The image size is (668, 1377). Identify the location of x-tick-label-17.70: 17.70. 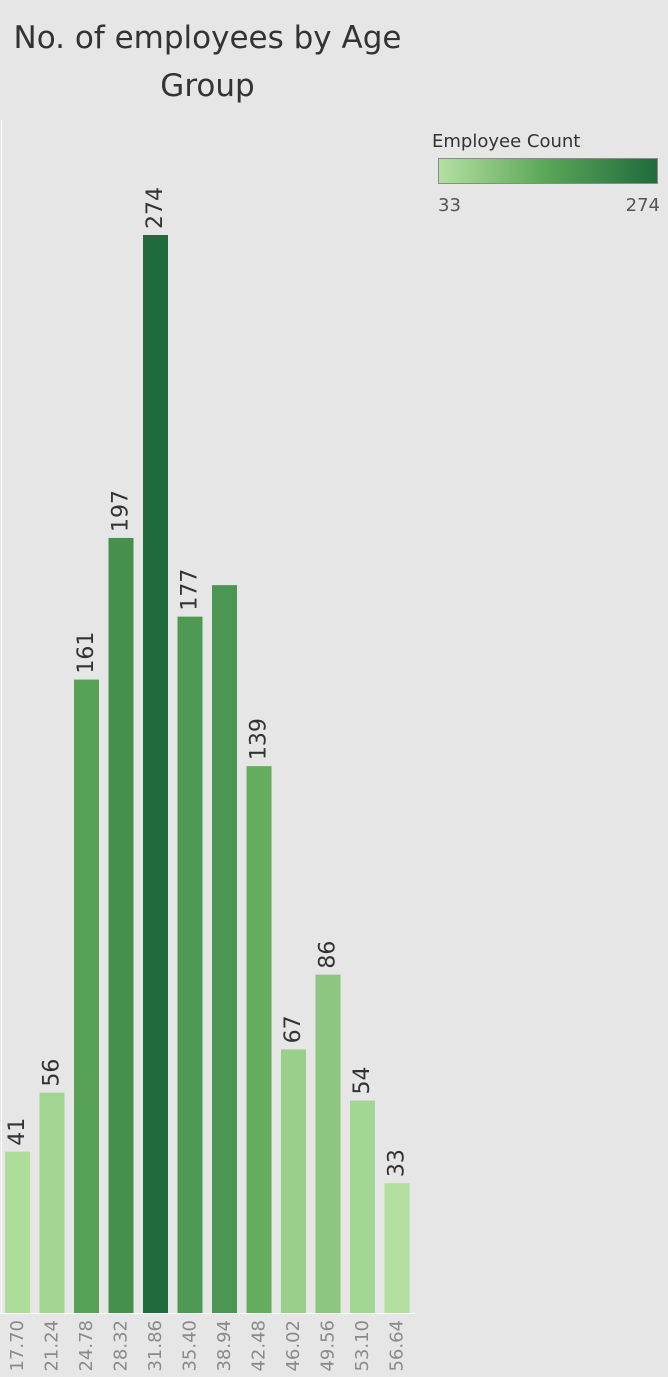
(17, 1346).